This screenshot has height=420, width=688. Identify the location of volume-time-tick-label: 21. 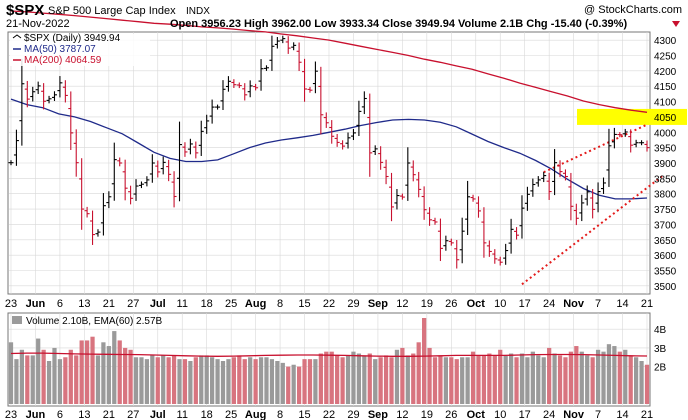
(109, 414).